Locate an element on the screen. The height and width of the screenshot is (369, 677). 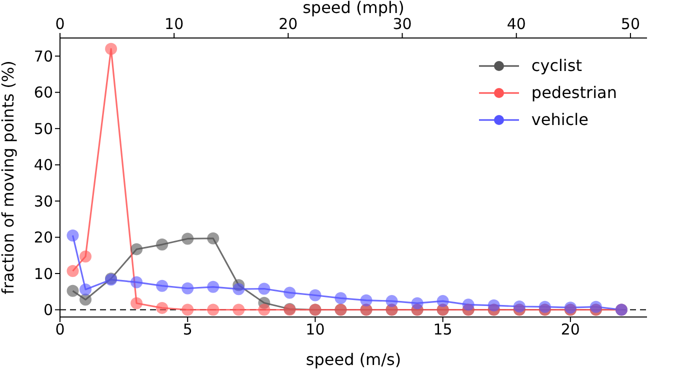
x2-tick-label: 50 is located at coordinates (630, 24).